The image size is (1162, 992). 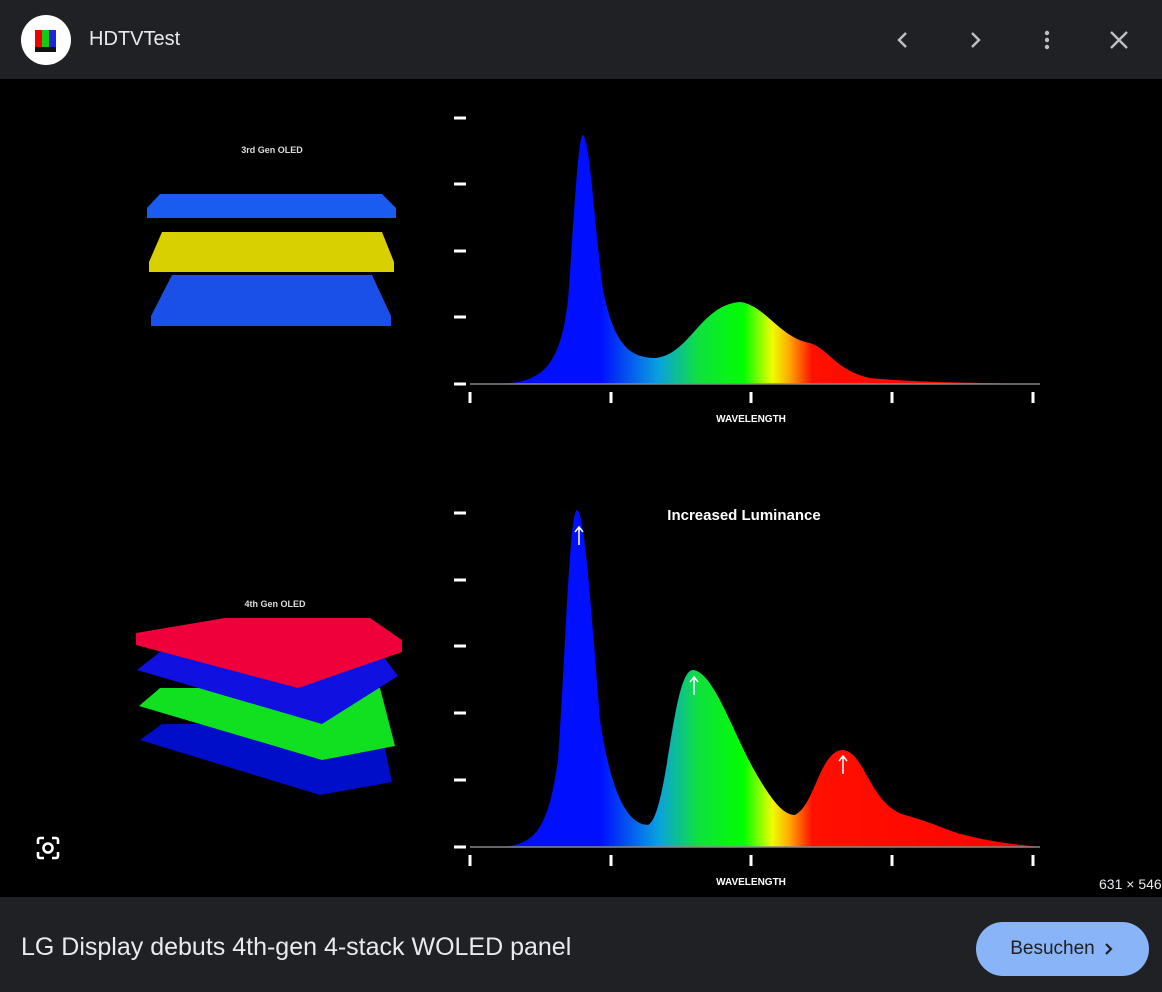 I want to click on next-button, so click(x=975, y=40).